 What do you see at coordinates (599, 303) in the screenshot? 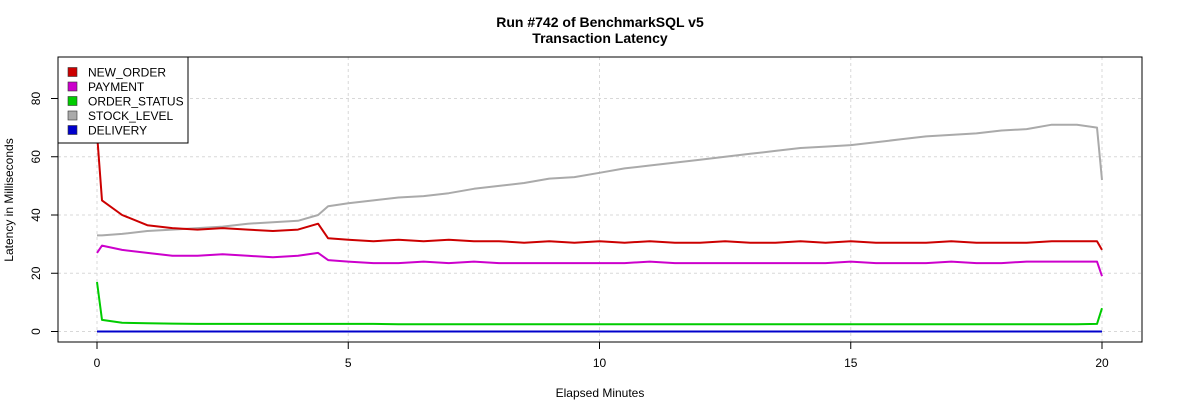
I see `series-line-order-status` at bounding box center [599, 303].